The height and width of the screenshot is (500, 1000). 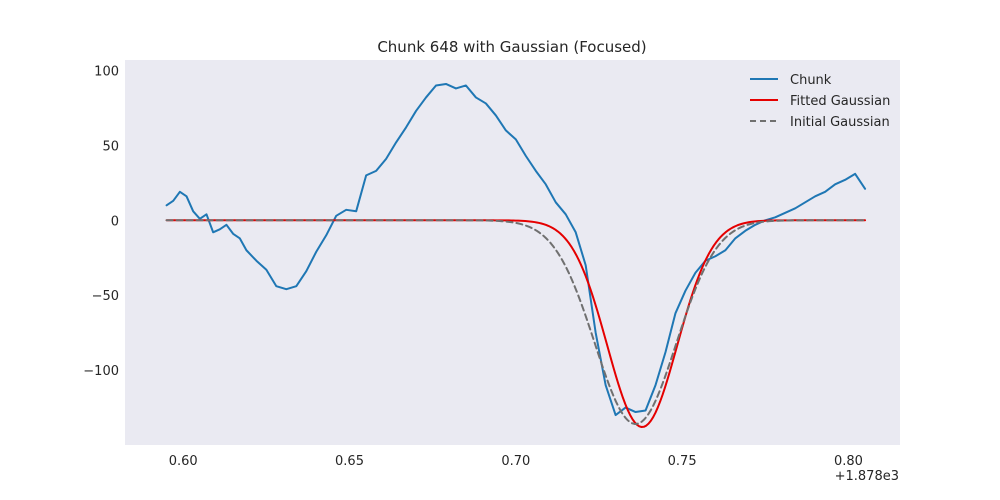 I want to click on x-axis-offset-label: +1.878e3, so click(x=867, y=476).